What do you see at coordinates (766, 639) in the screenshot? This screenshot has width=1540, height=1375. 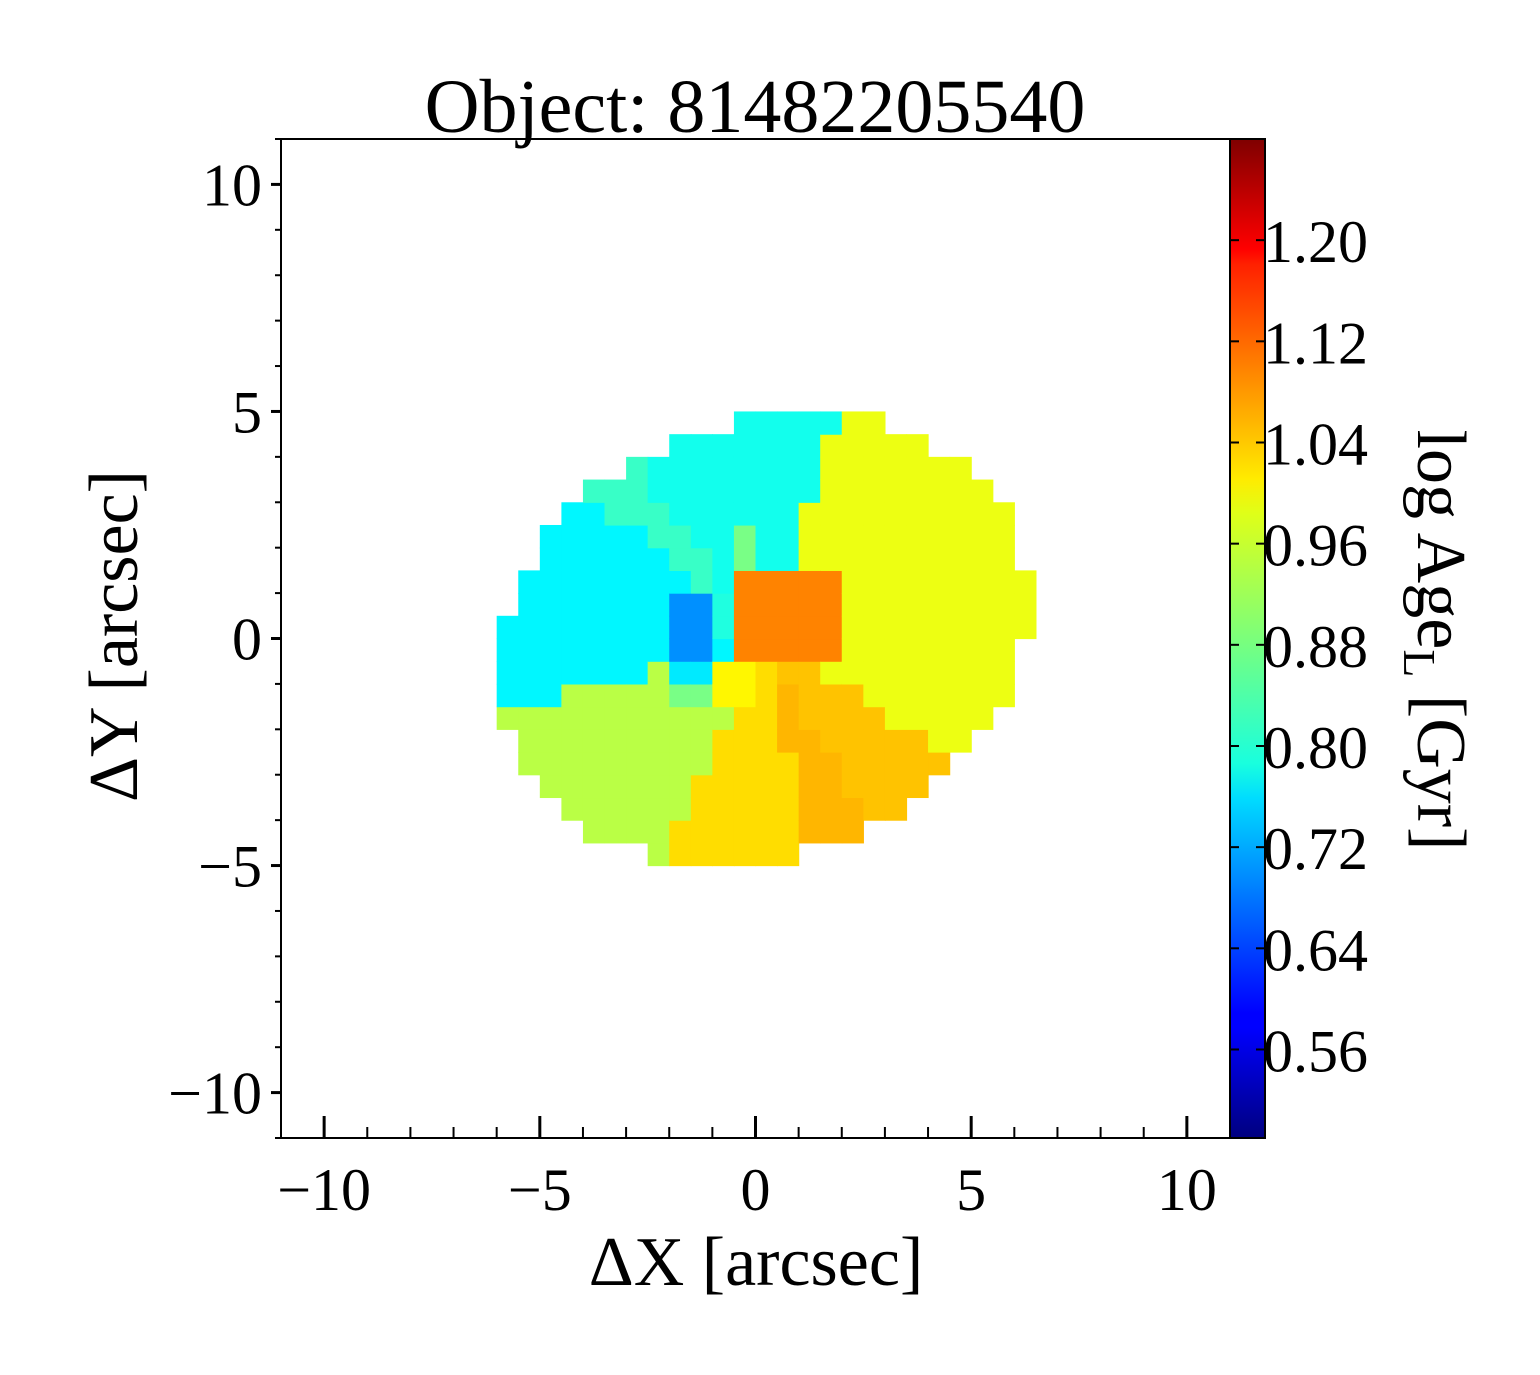 I see `age-map` at bounding box center [766, 639].